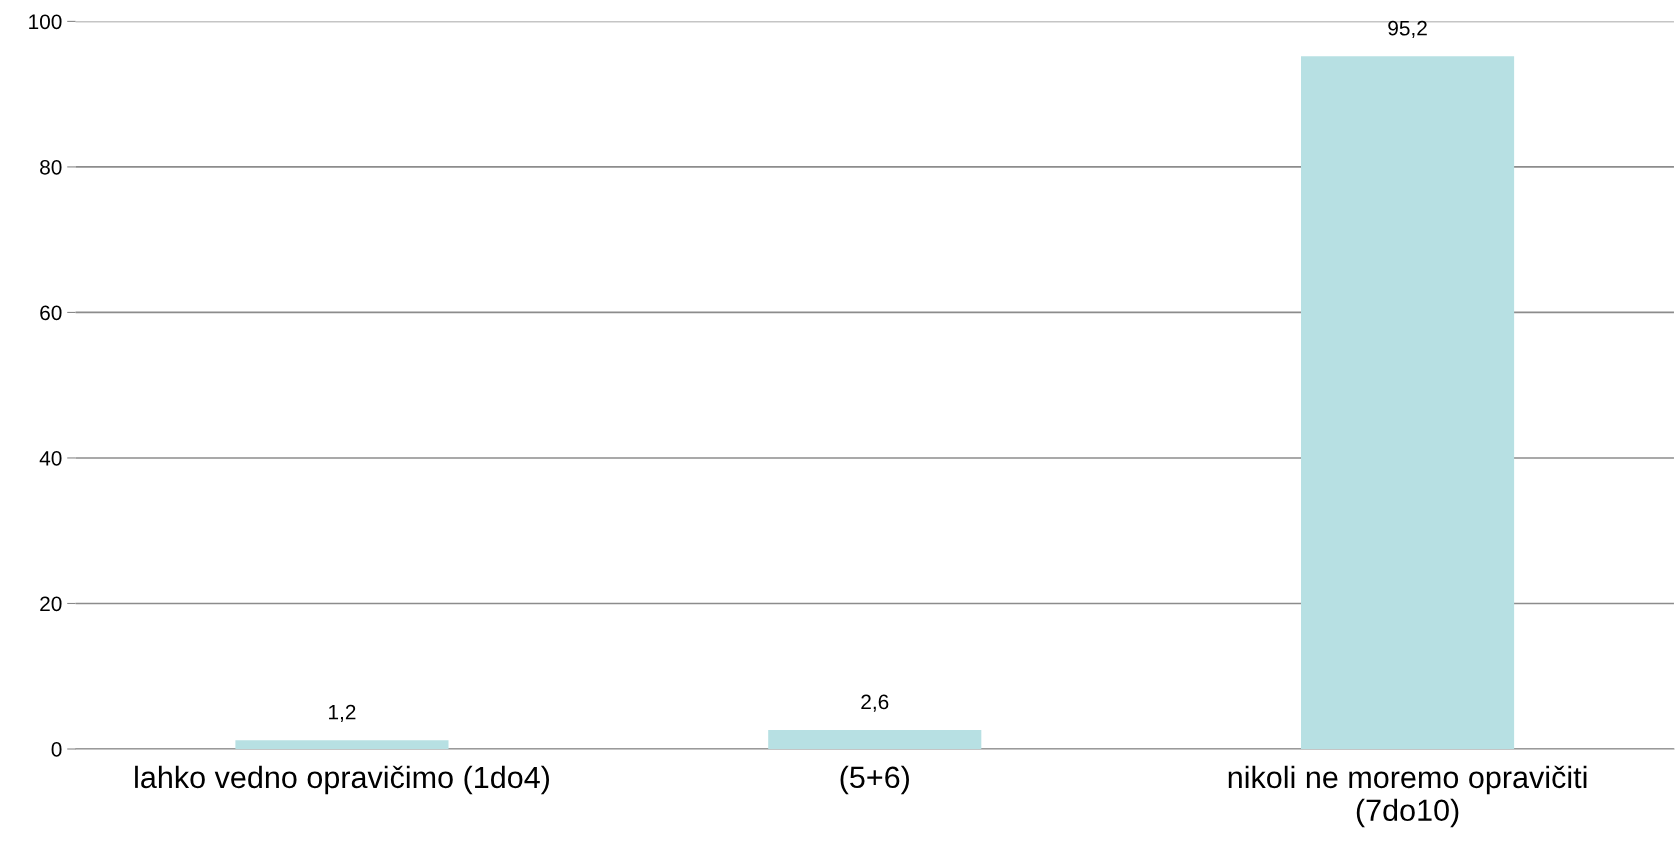 The height and width of the screenshot is (856, 1679). I want to click on y-tick-label: 60, so click(51, 313).